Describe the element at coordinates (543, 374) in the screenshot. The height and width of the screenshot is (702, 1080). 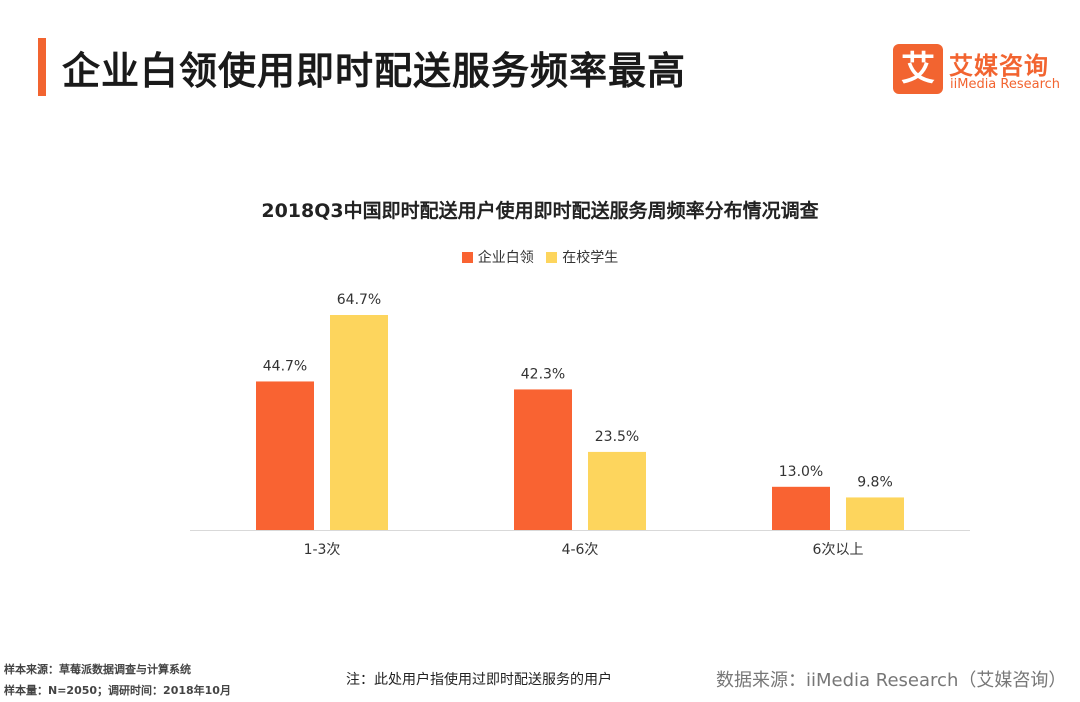
I see `data-label-white-collar-2: 42.3%` at that location.